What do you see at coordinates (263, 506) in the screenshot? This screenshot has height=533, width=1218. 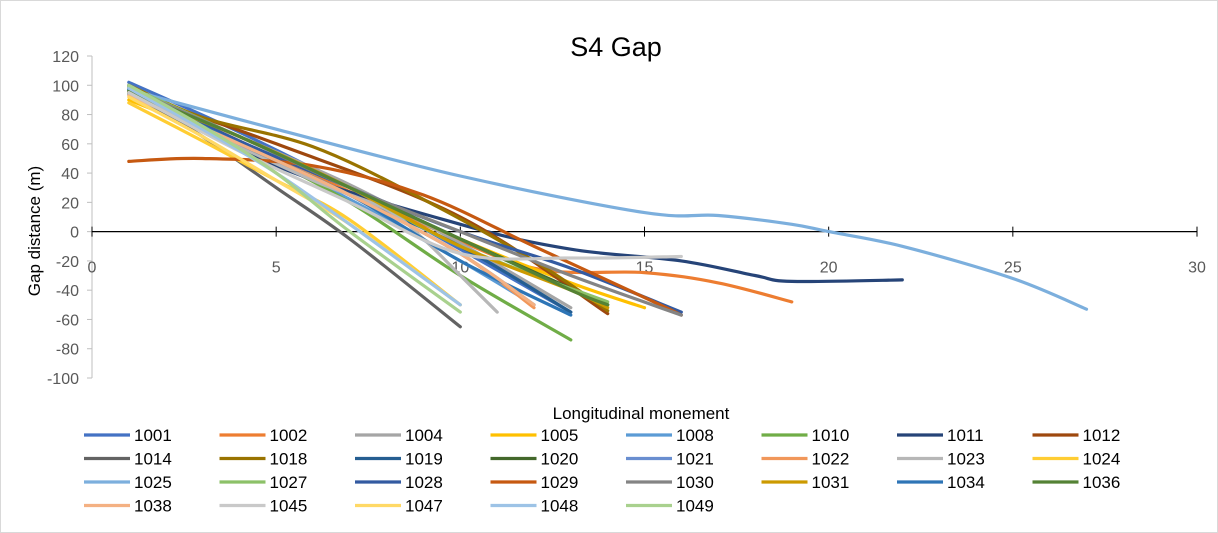 I see `legend-entry: 1045` at bounding box center [263, 506].